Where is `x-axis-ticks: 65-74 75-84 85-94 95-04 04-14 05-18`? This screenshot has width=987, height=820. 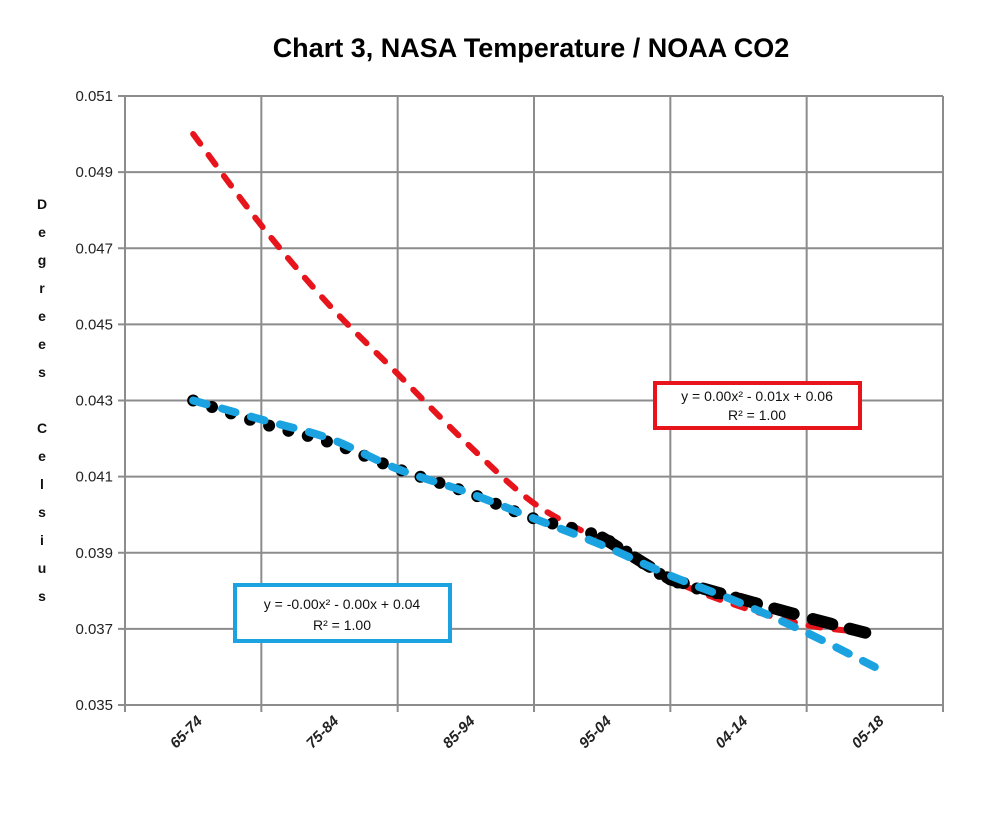
x-axis-ticks: 65-74 75-84 85-94 95-04 04-14 05-18 is located at coordinates (527, 732).